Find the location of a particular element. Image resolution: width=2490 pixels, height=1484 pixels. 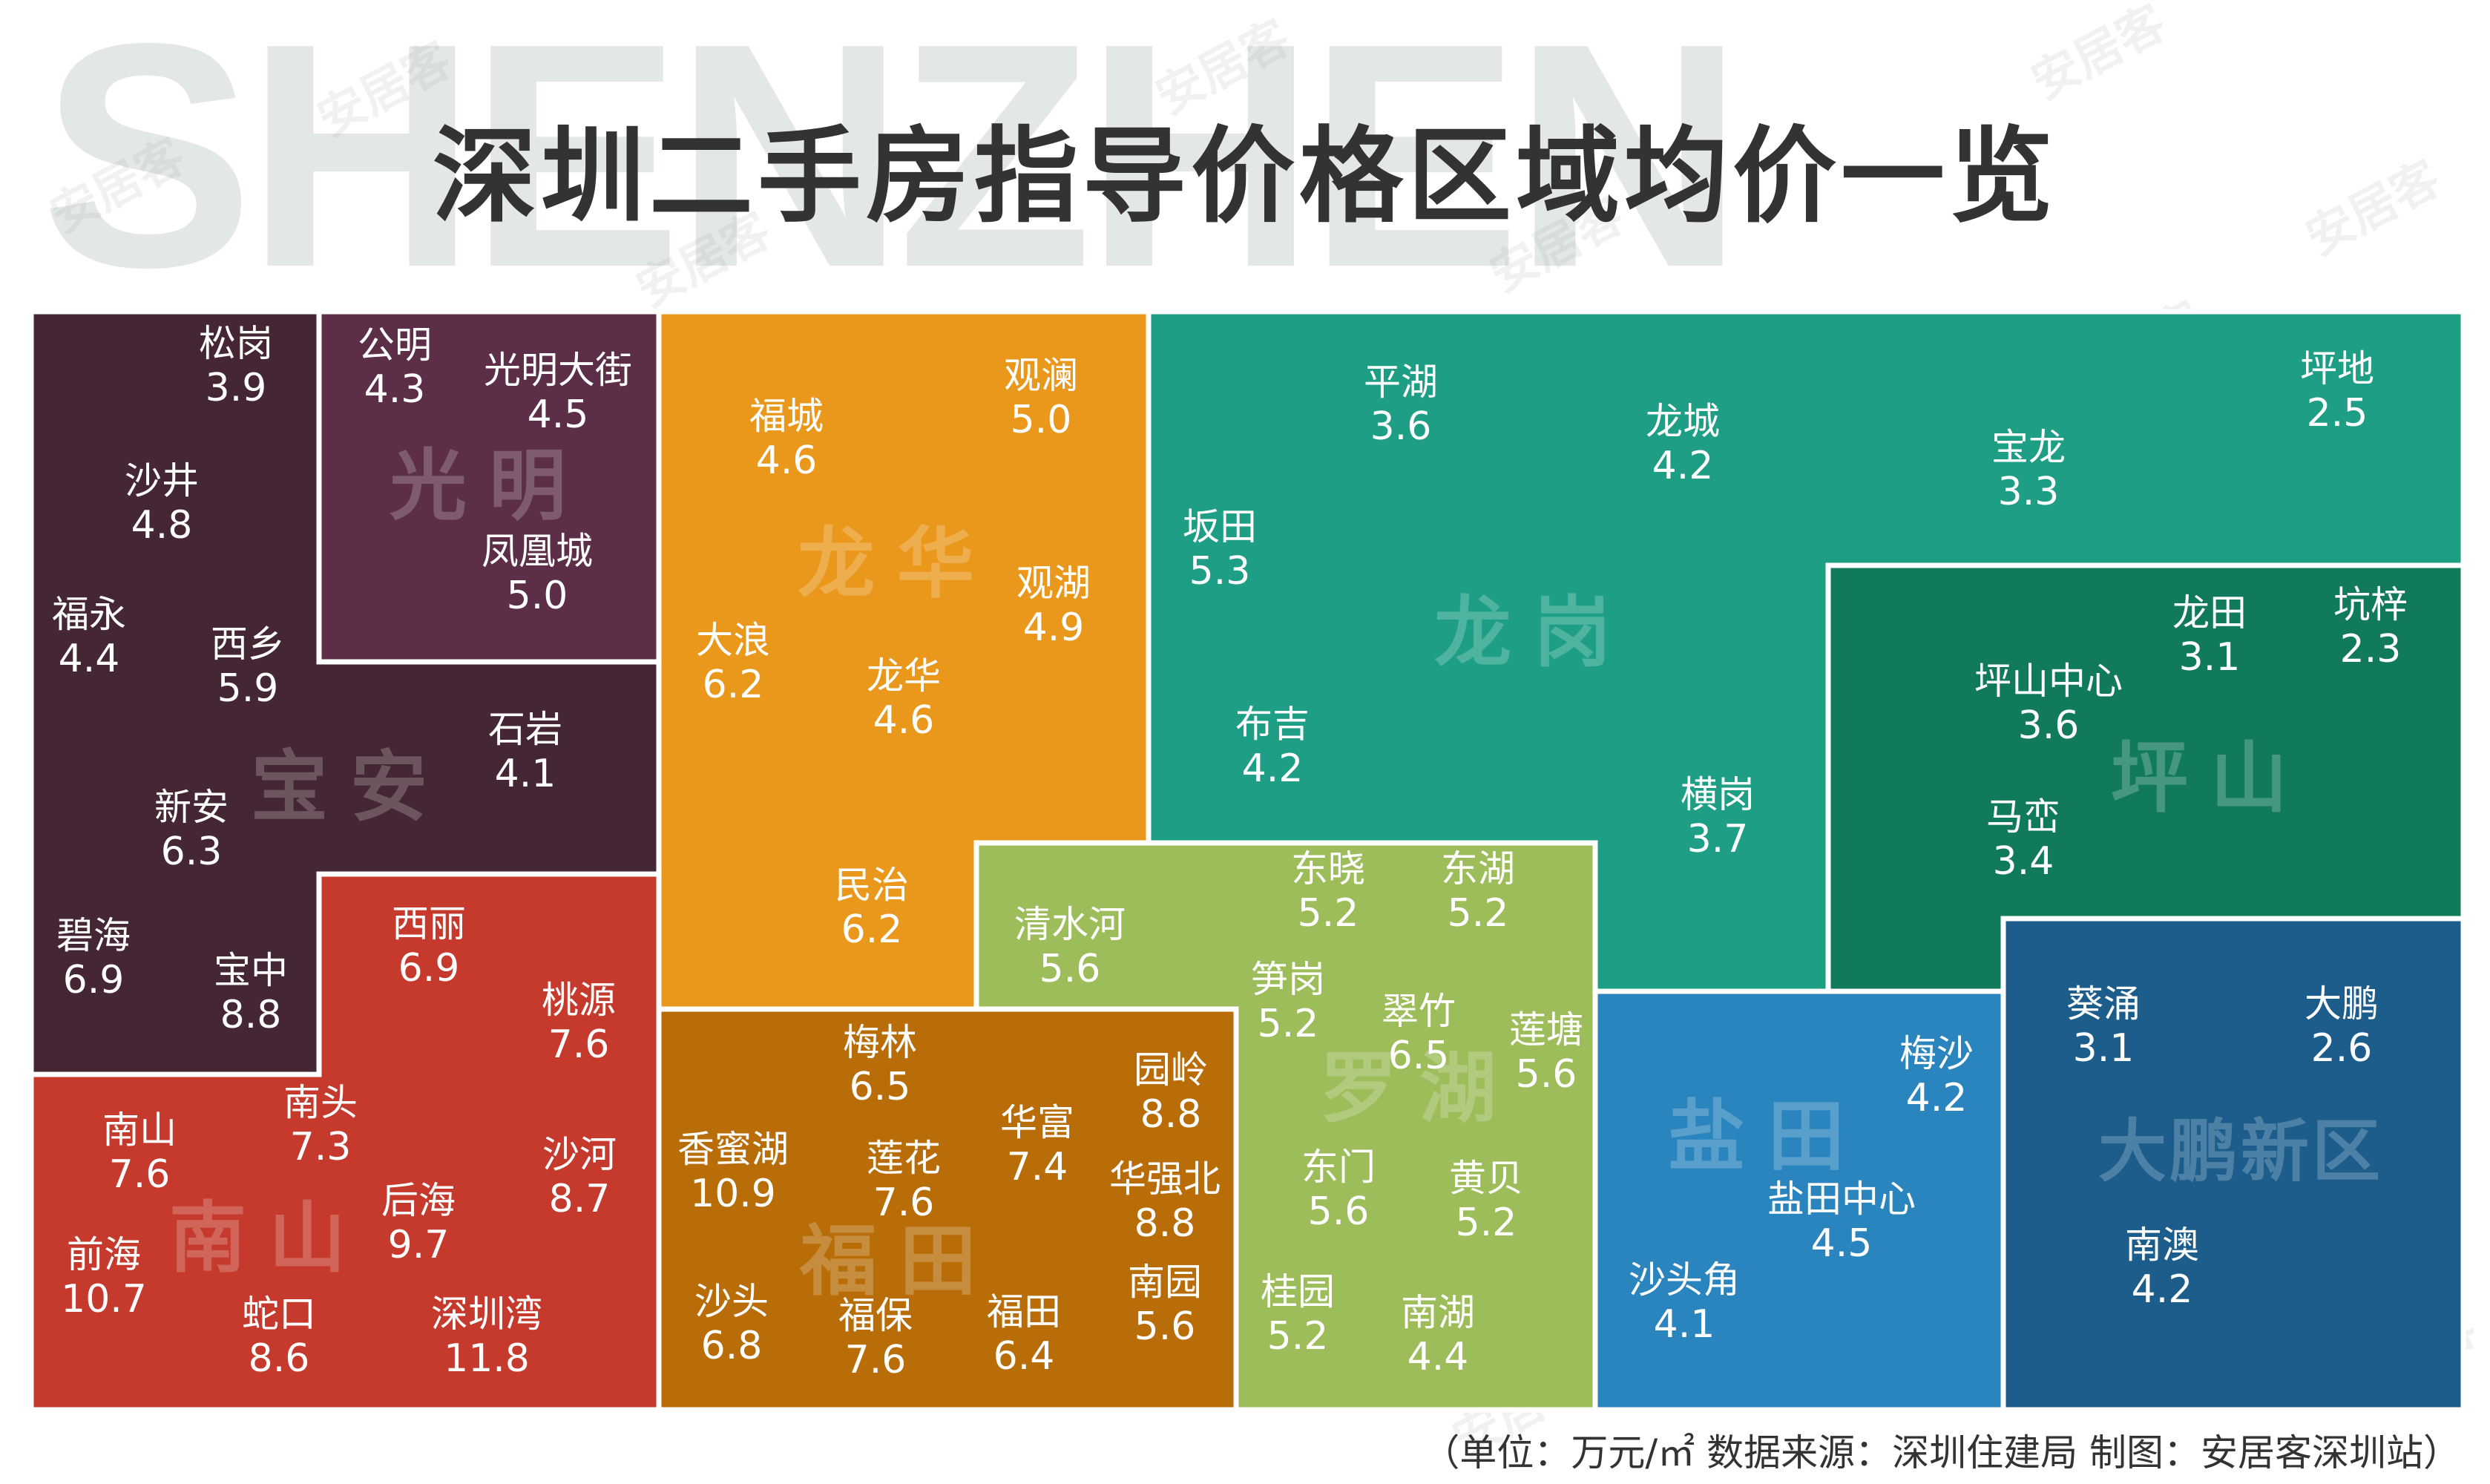

area-name: 坪地 is located at coordinates (2337, 368).